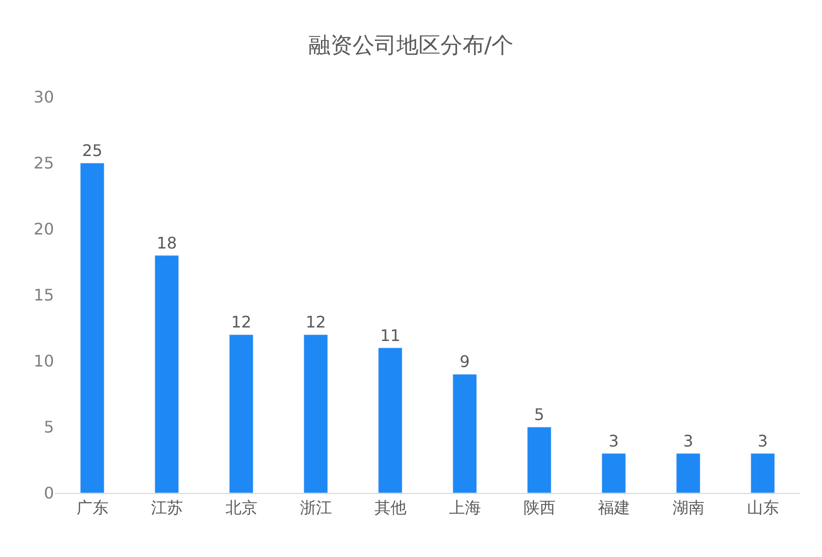  What do you see at coordinates (688, 508) in the screenshot?
I see `x-tick-label: 湖南` at bounding box center [688, 508].